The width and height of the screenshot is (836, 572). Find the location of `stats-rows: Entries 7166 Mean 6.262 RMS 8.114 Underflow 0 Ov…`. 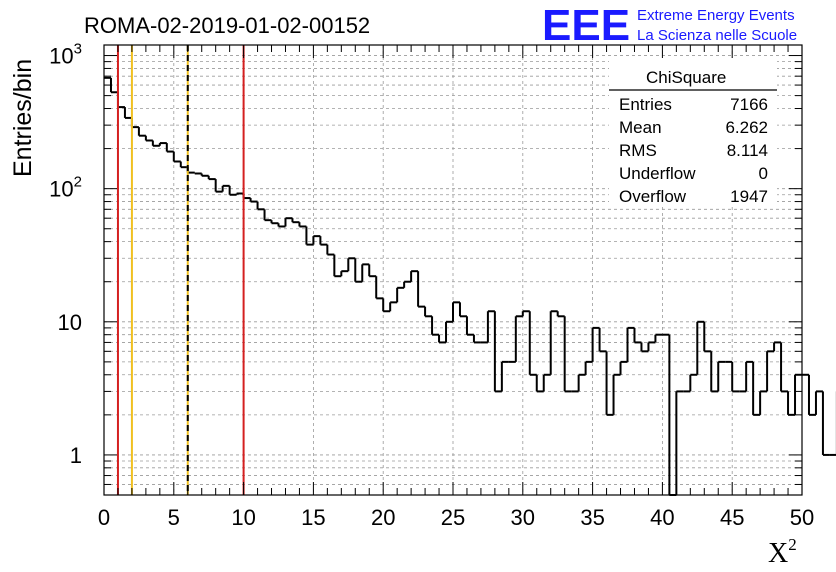

stats-rows: Entries 7166 Mean 6.262 RMS 8.114 Underflow 0 Ov… is located at coordinates (693, 150).